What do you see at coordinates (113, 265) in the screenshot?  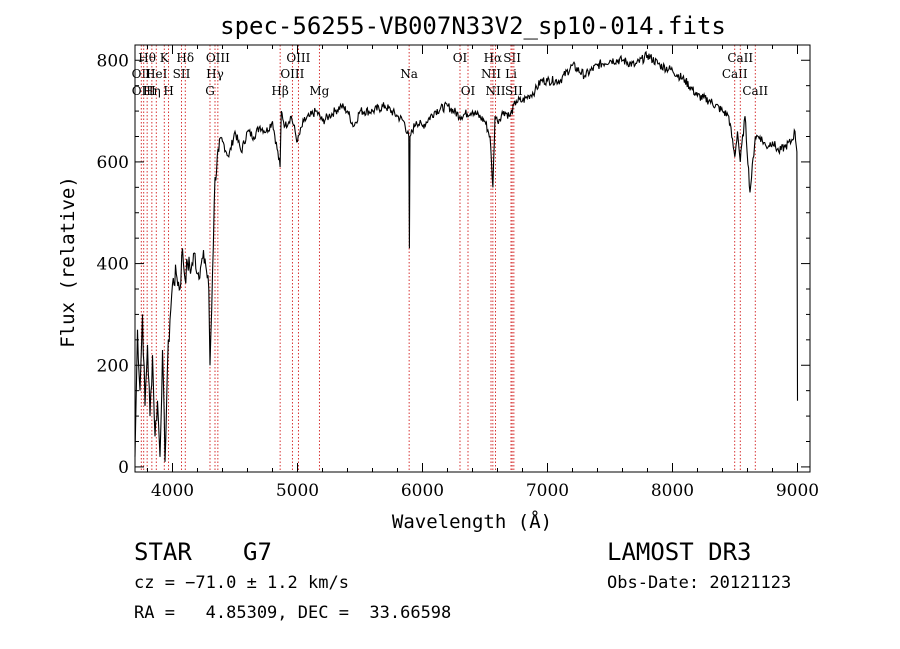 I see `y-tick-label: 400` at bounding box center [113, 265].